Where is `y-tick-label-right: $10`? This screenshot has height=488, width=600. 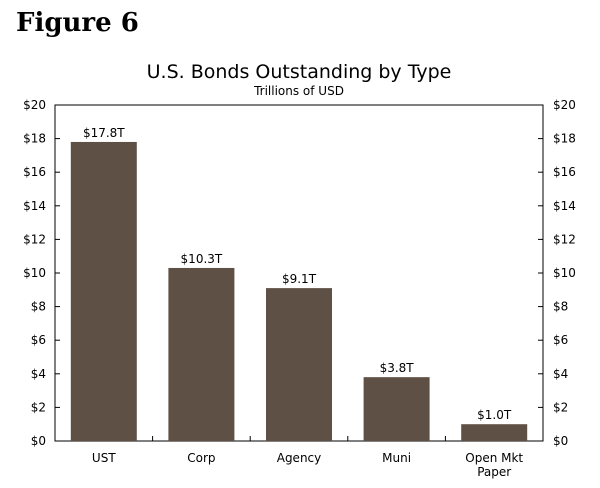
y-tick-label-right: $10 is located at coordinates (564, 273).